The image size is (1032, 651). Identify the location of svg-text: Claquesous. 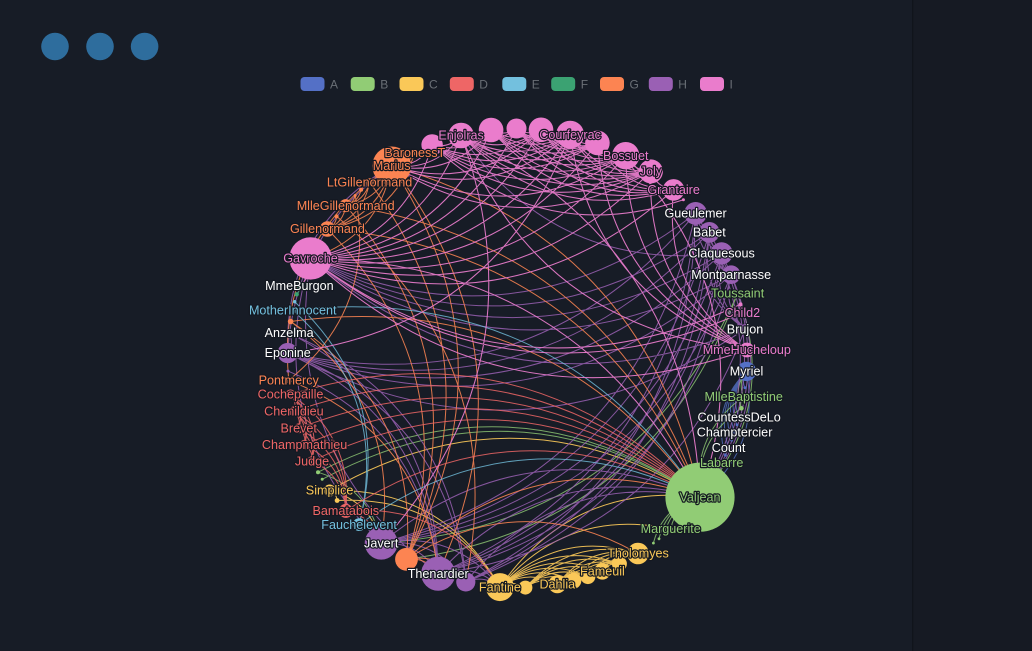
(721, 254).